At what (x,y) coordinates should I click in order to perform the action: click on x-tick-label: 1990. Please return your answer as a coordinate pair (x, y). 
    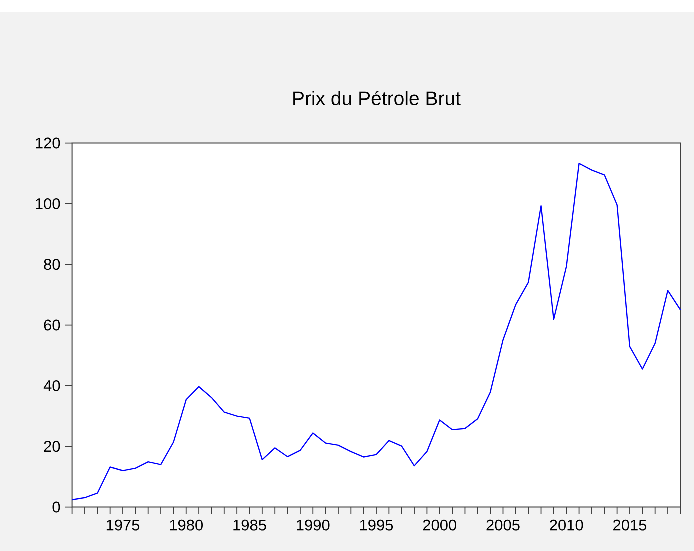
    Looking at the image, I should click on (313, 525).